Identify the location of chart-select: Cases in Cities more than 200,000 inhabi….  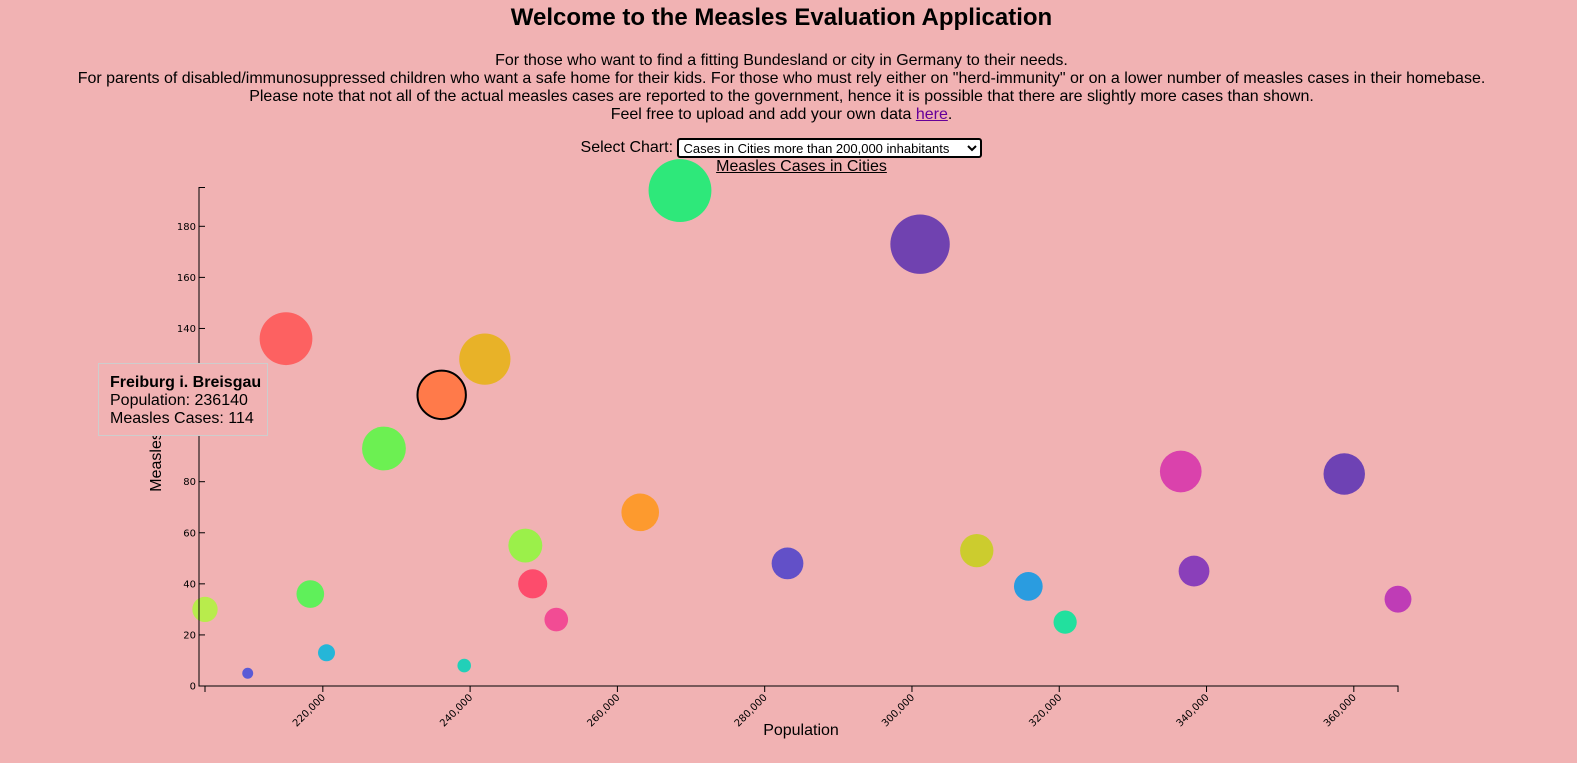
(830, 148).